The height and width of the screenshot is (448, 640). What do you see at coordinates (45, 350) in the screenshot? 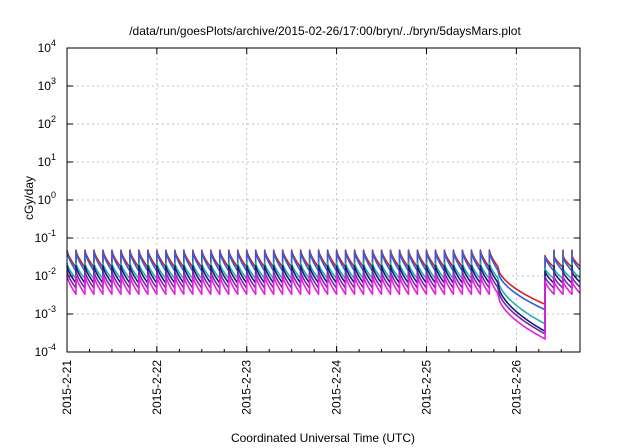
I see `y-tick-label: 10⁻⁴` at bounding box center [45, 350].